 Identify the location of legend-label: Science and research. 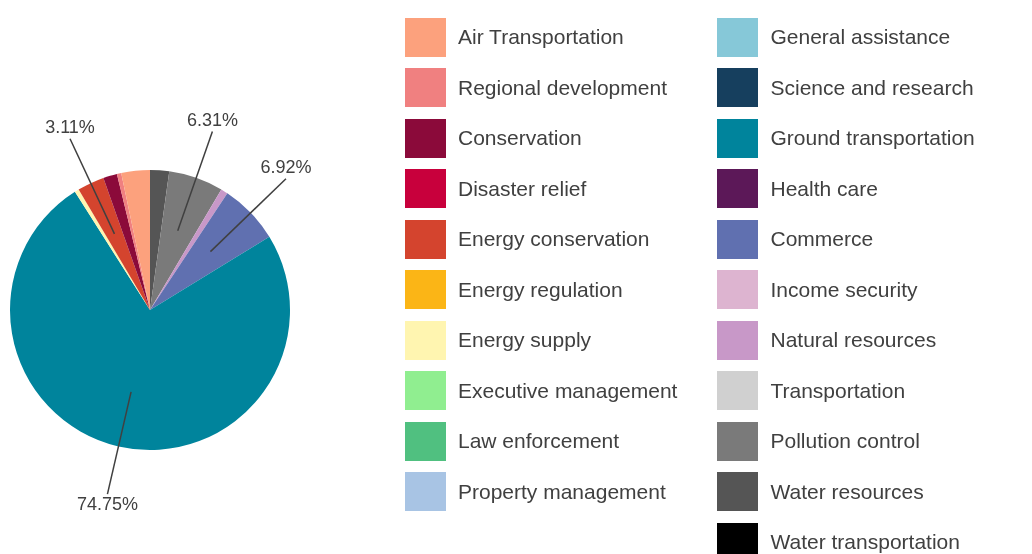
(872, 87).